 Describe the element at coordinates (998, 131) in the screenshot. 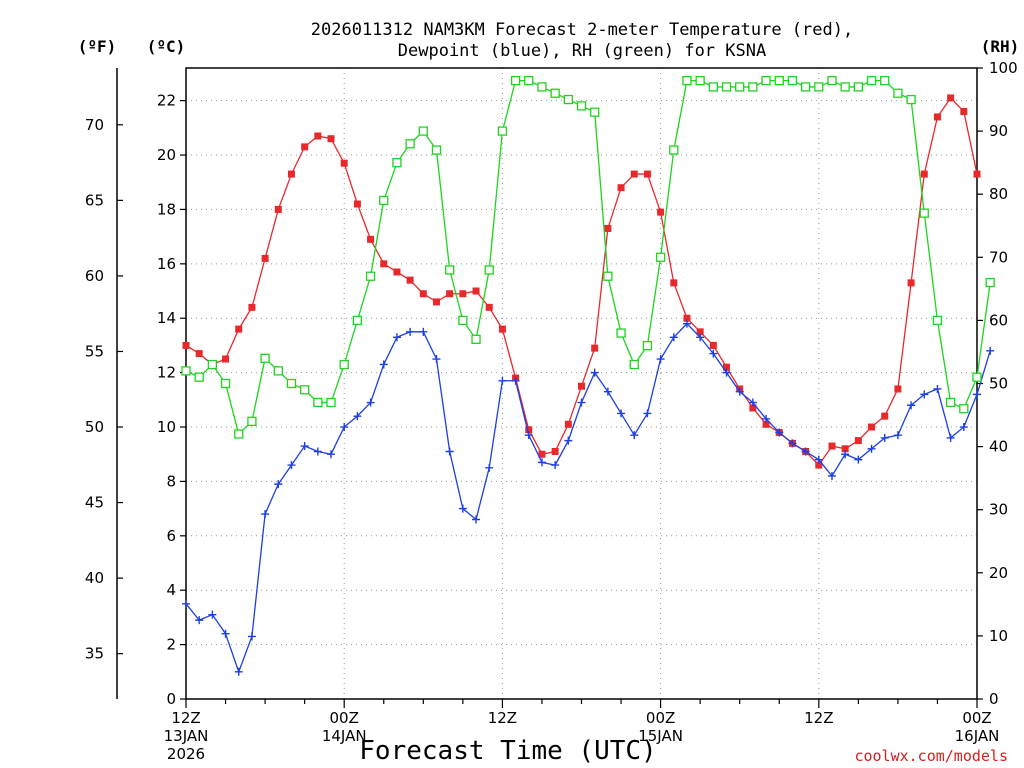

I see `rh-tick-label: 90` at that location.